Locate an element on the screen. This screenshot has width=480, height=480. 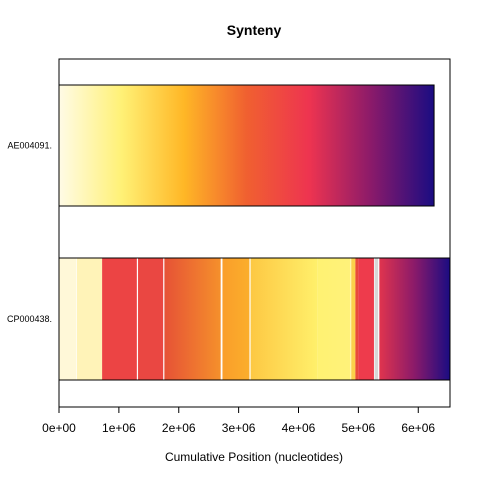
genome-labels: AE004091. CP000438. is located at coordinates (29, 233).